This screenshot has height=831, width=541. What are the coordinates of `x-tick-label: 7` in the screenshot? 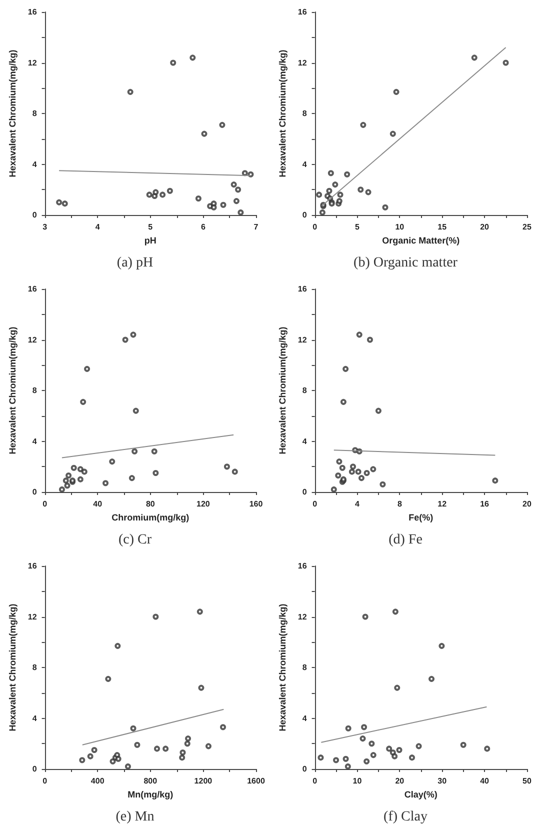 It's located at (256, 227).